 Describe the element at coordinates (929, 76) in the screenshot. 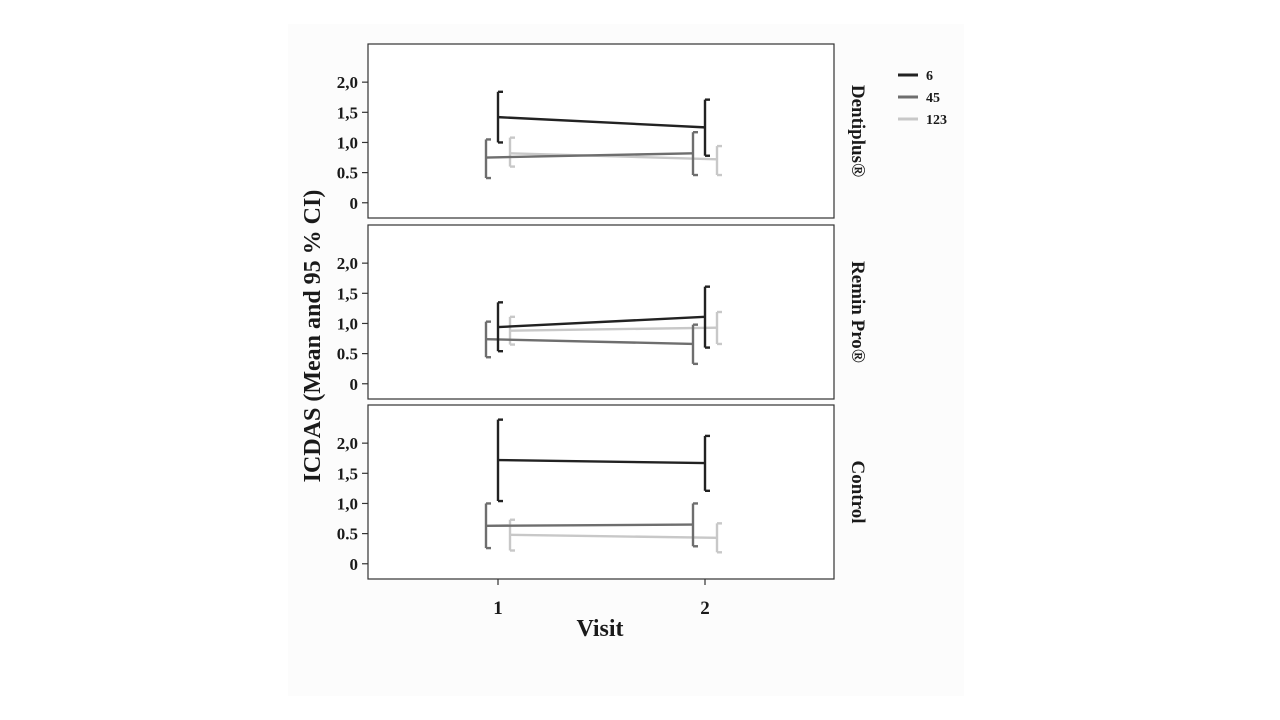

I see `legend-label: 6` at that location.